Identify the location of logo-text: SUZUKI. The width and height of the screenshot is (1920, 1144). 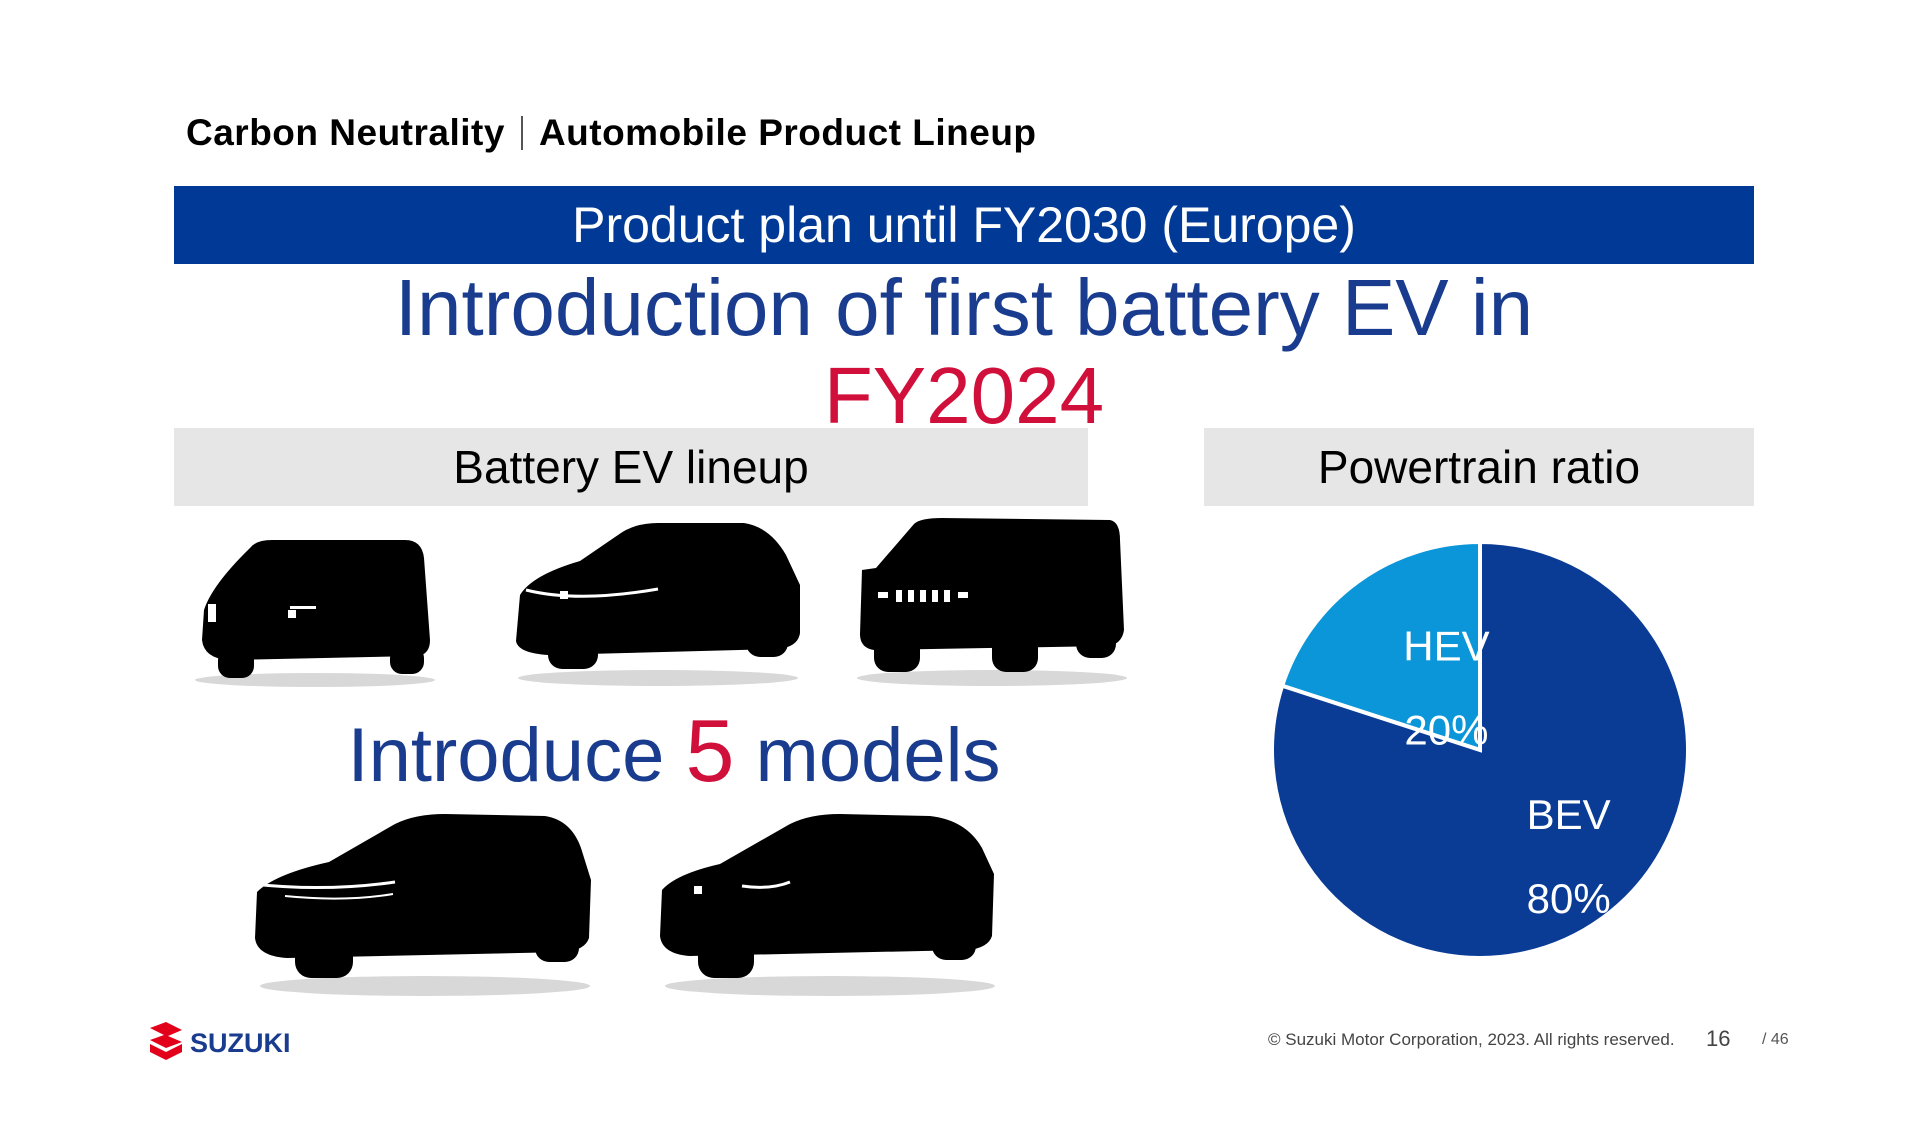
(240, 1043).